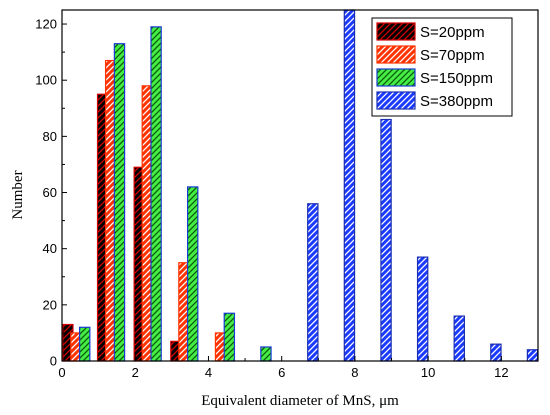 Image resolution: width=550 pixels, height=415 pixels. I want to click on x-axis-title: Equivalent diameter of MnS, μm, so click(300, 401).